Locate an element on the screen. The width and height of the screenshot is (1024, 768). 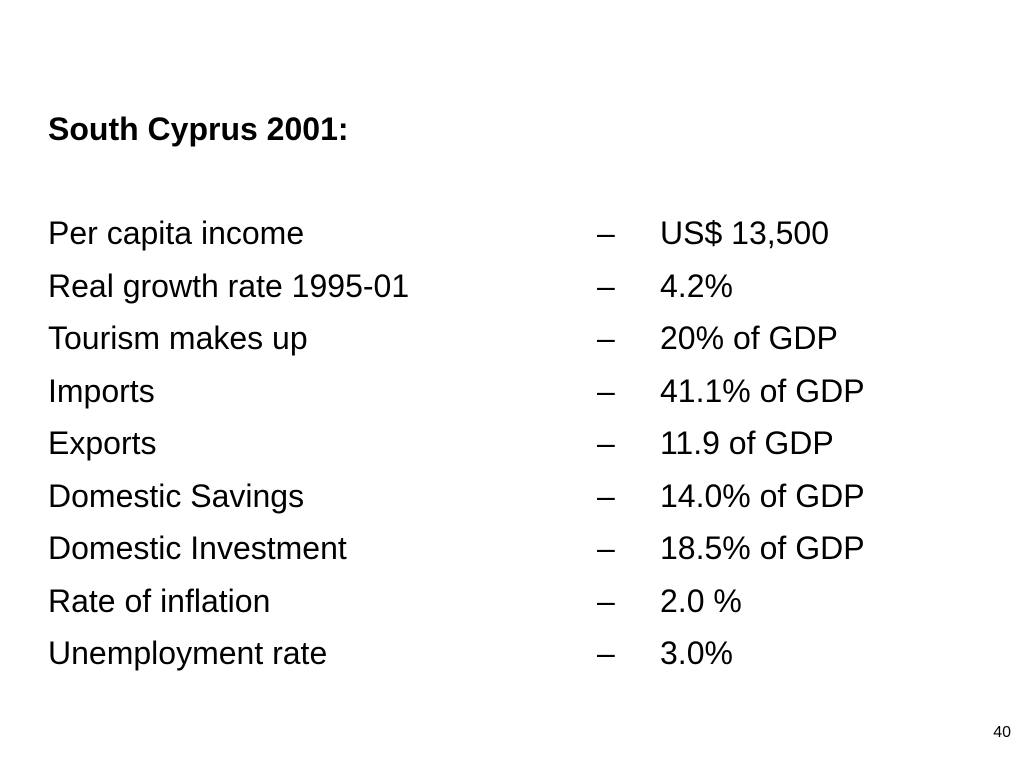
stat-label: Rate of inflation is located at coordinates (159, 600).